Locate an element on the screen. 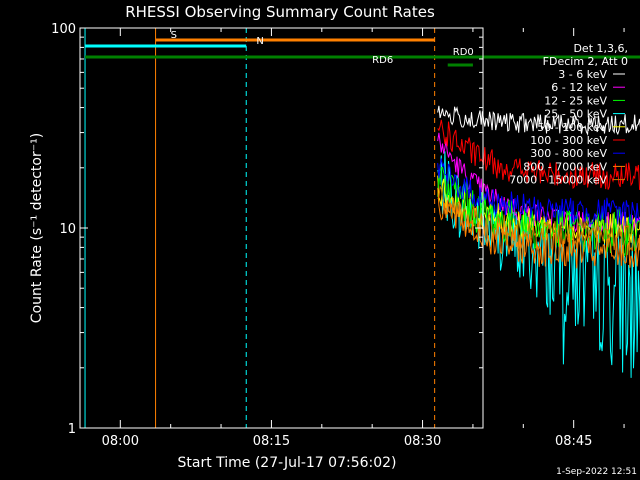 The height and width of the screenshot is (480, 640). legend-entry: 100 - 300 keV is located at coordinates (568, 140).